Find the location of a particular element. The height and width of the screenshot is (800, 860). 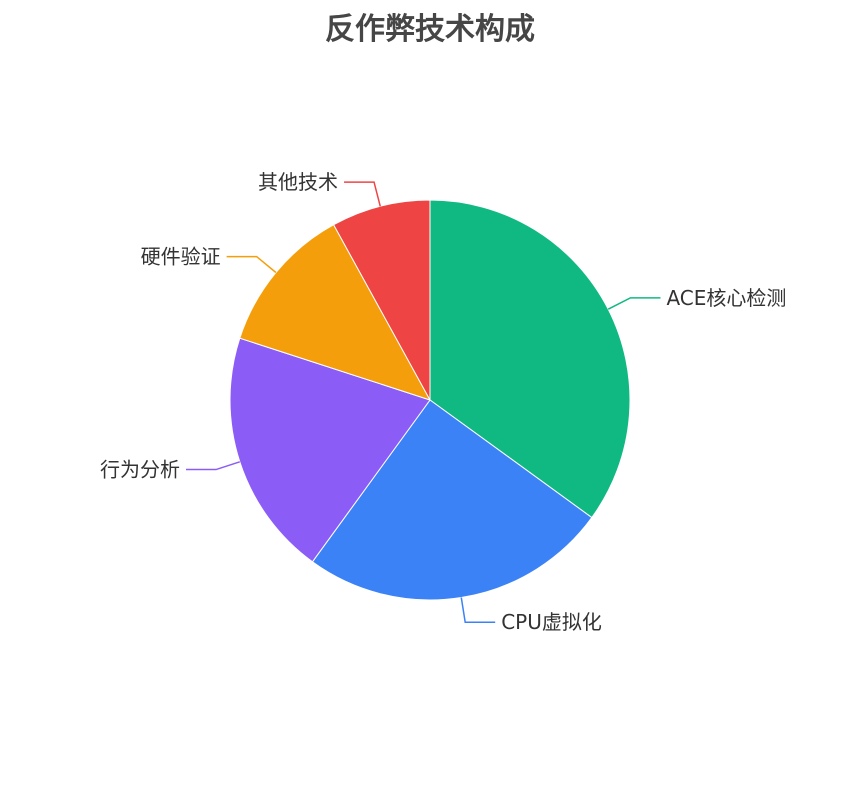

chart-title: 反作弊技术构成 is located at coordinates (430, 29).